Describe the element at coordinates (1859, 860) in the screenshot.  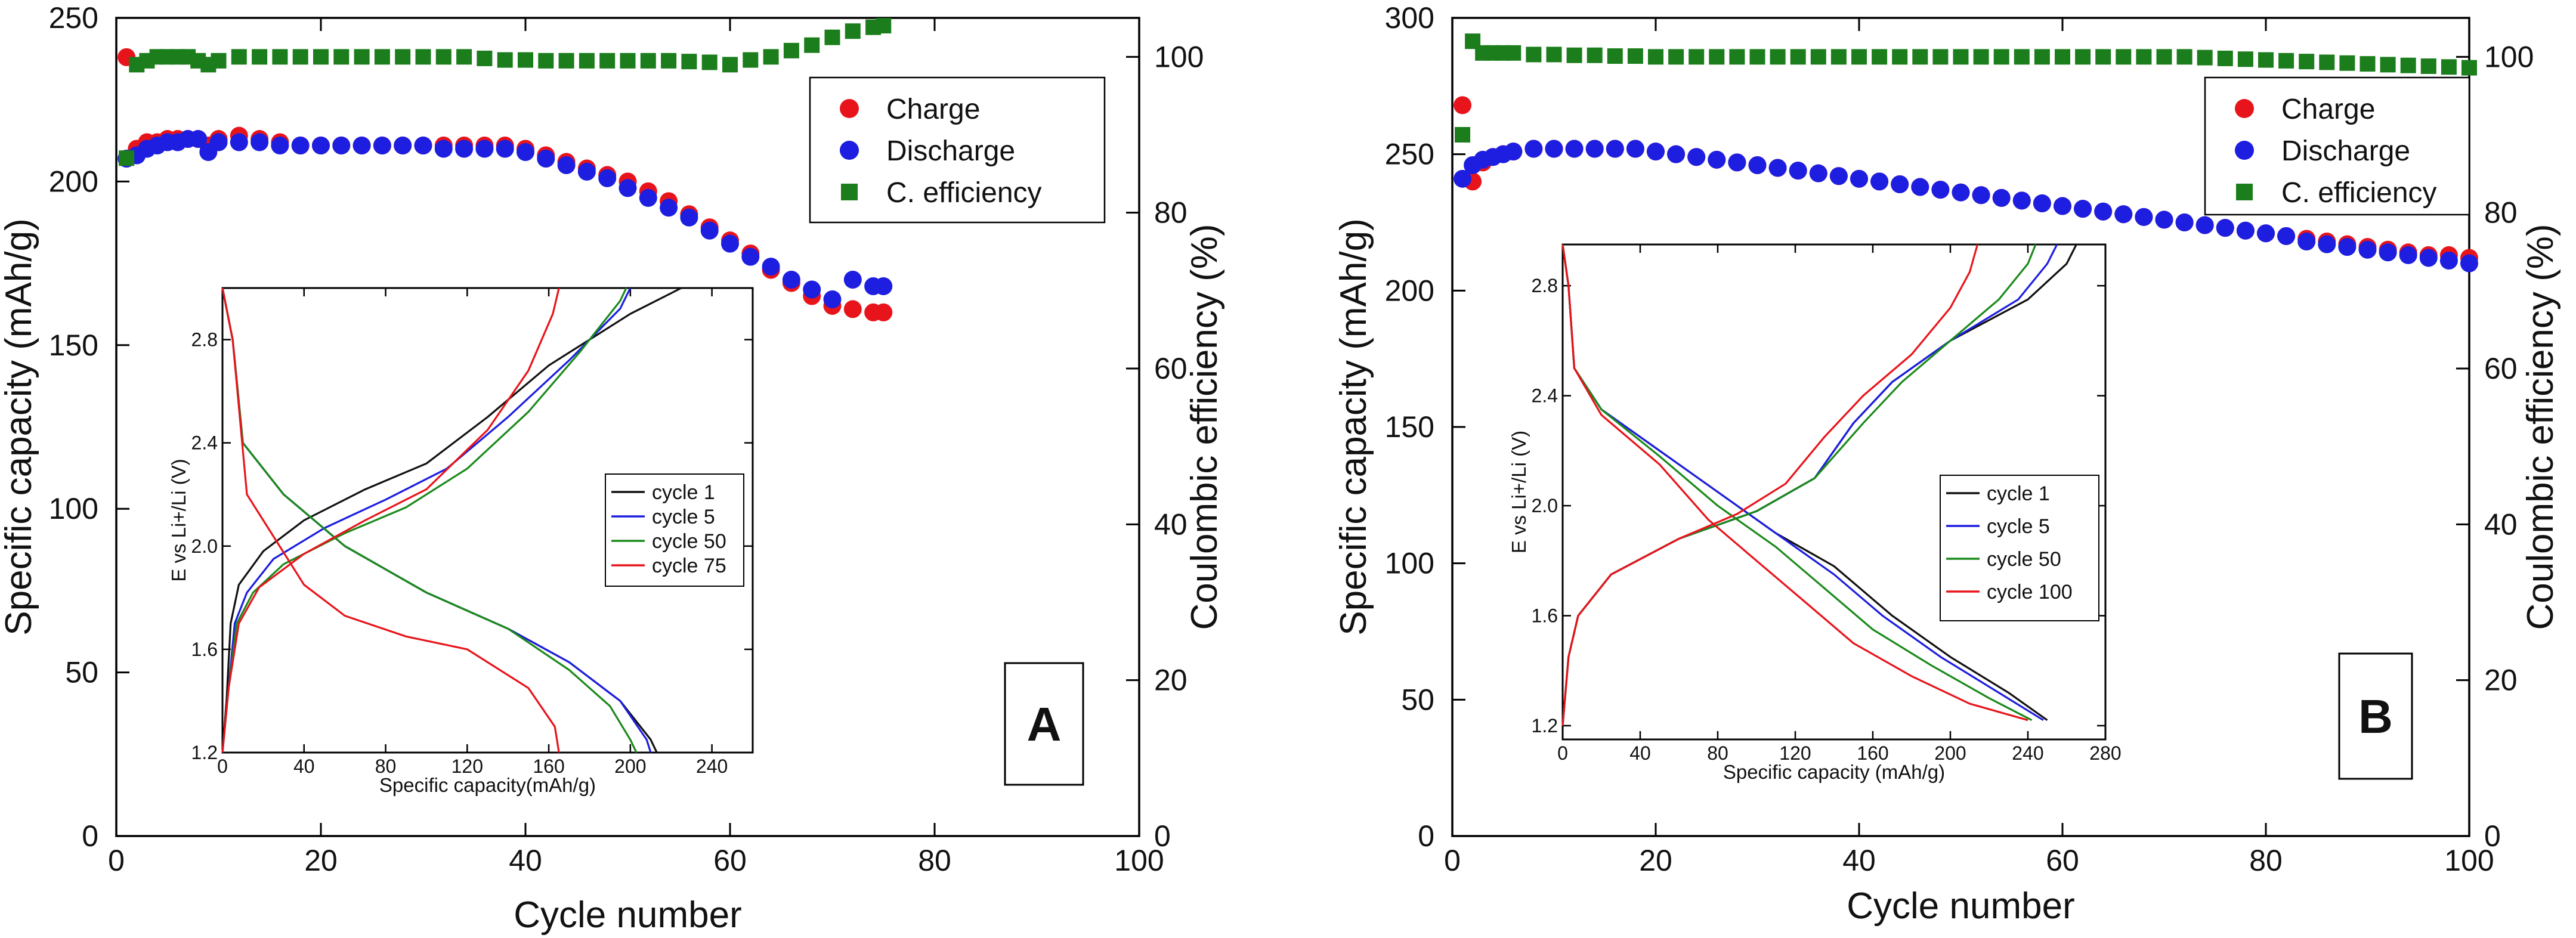
I see `x-tick-label: 40` at that location.